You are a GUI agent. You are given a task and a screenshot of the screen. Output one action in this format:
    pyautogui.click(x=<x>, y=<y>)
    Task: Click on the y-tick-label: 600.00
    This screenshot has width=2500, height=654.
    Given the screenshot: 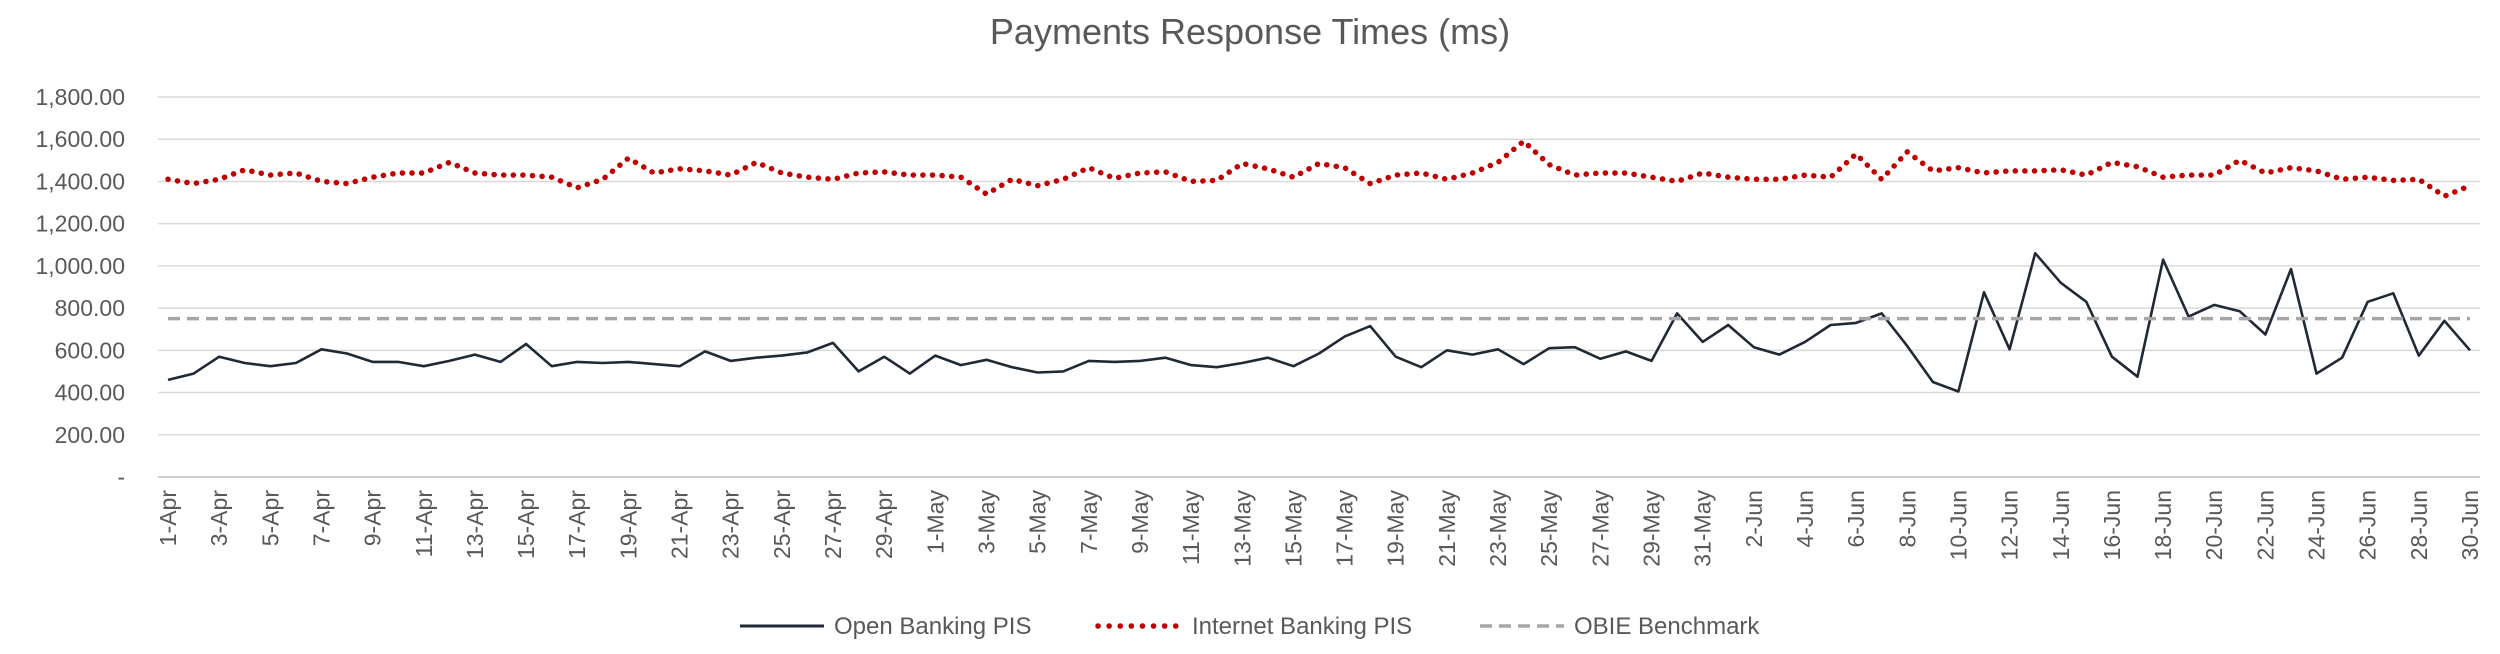 What is the action you would take?
    pyautogui.click(x=90, y=350)
    